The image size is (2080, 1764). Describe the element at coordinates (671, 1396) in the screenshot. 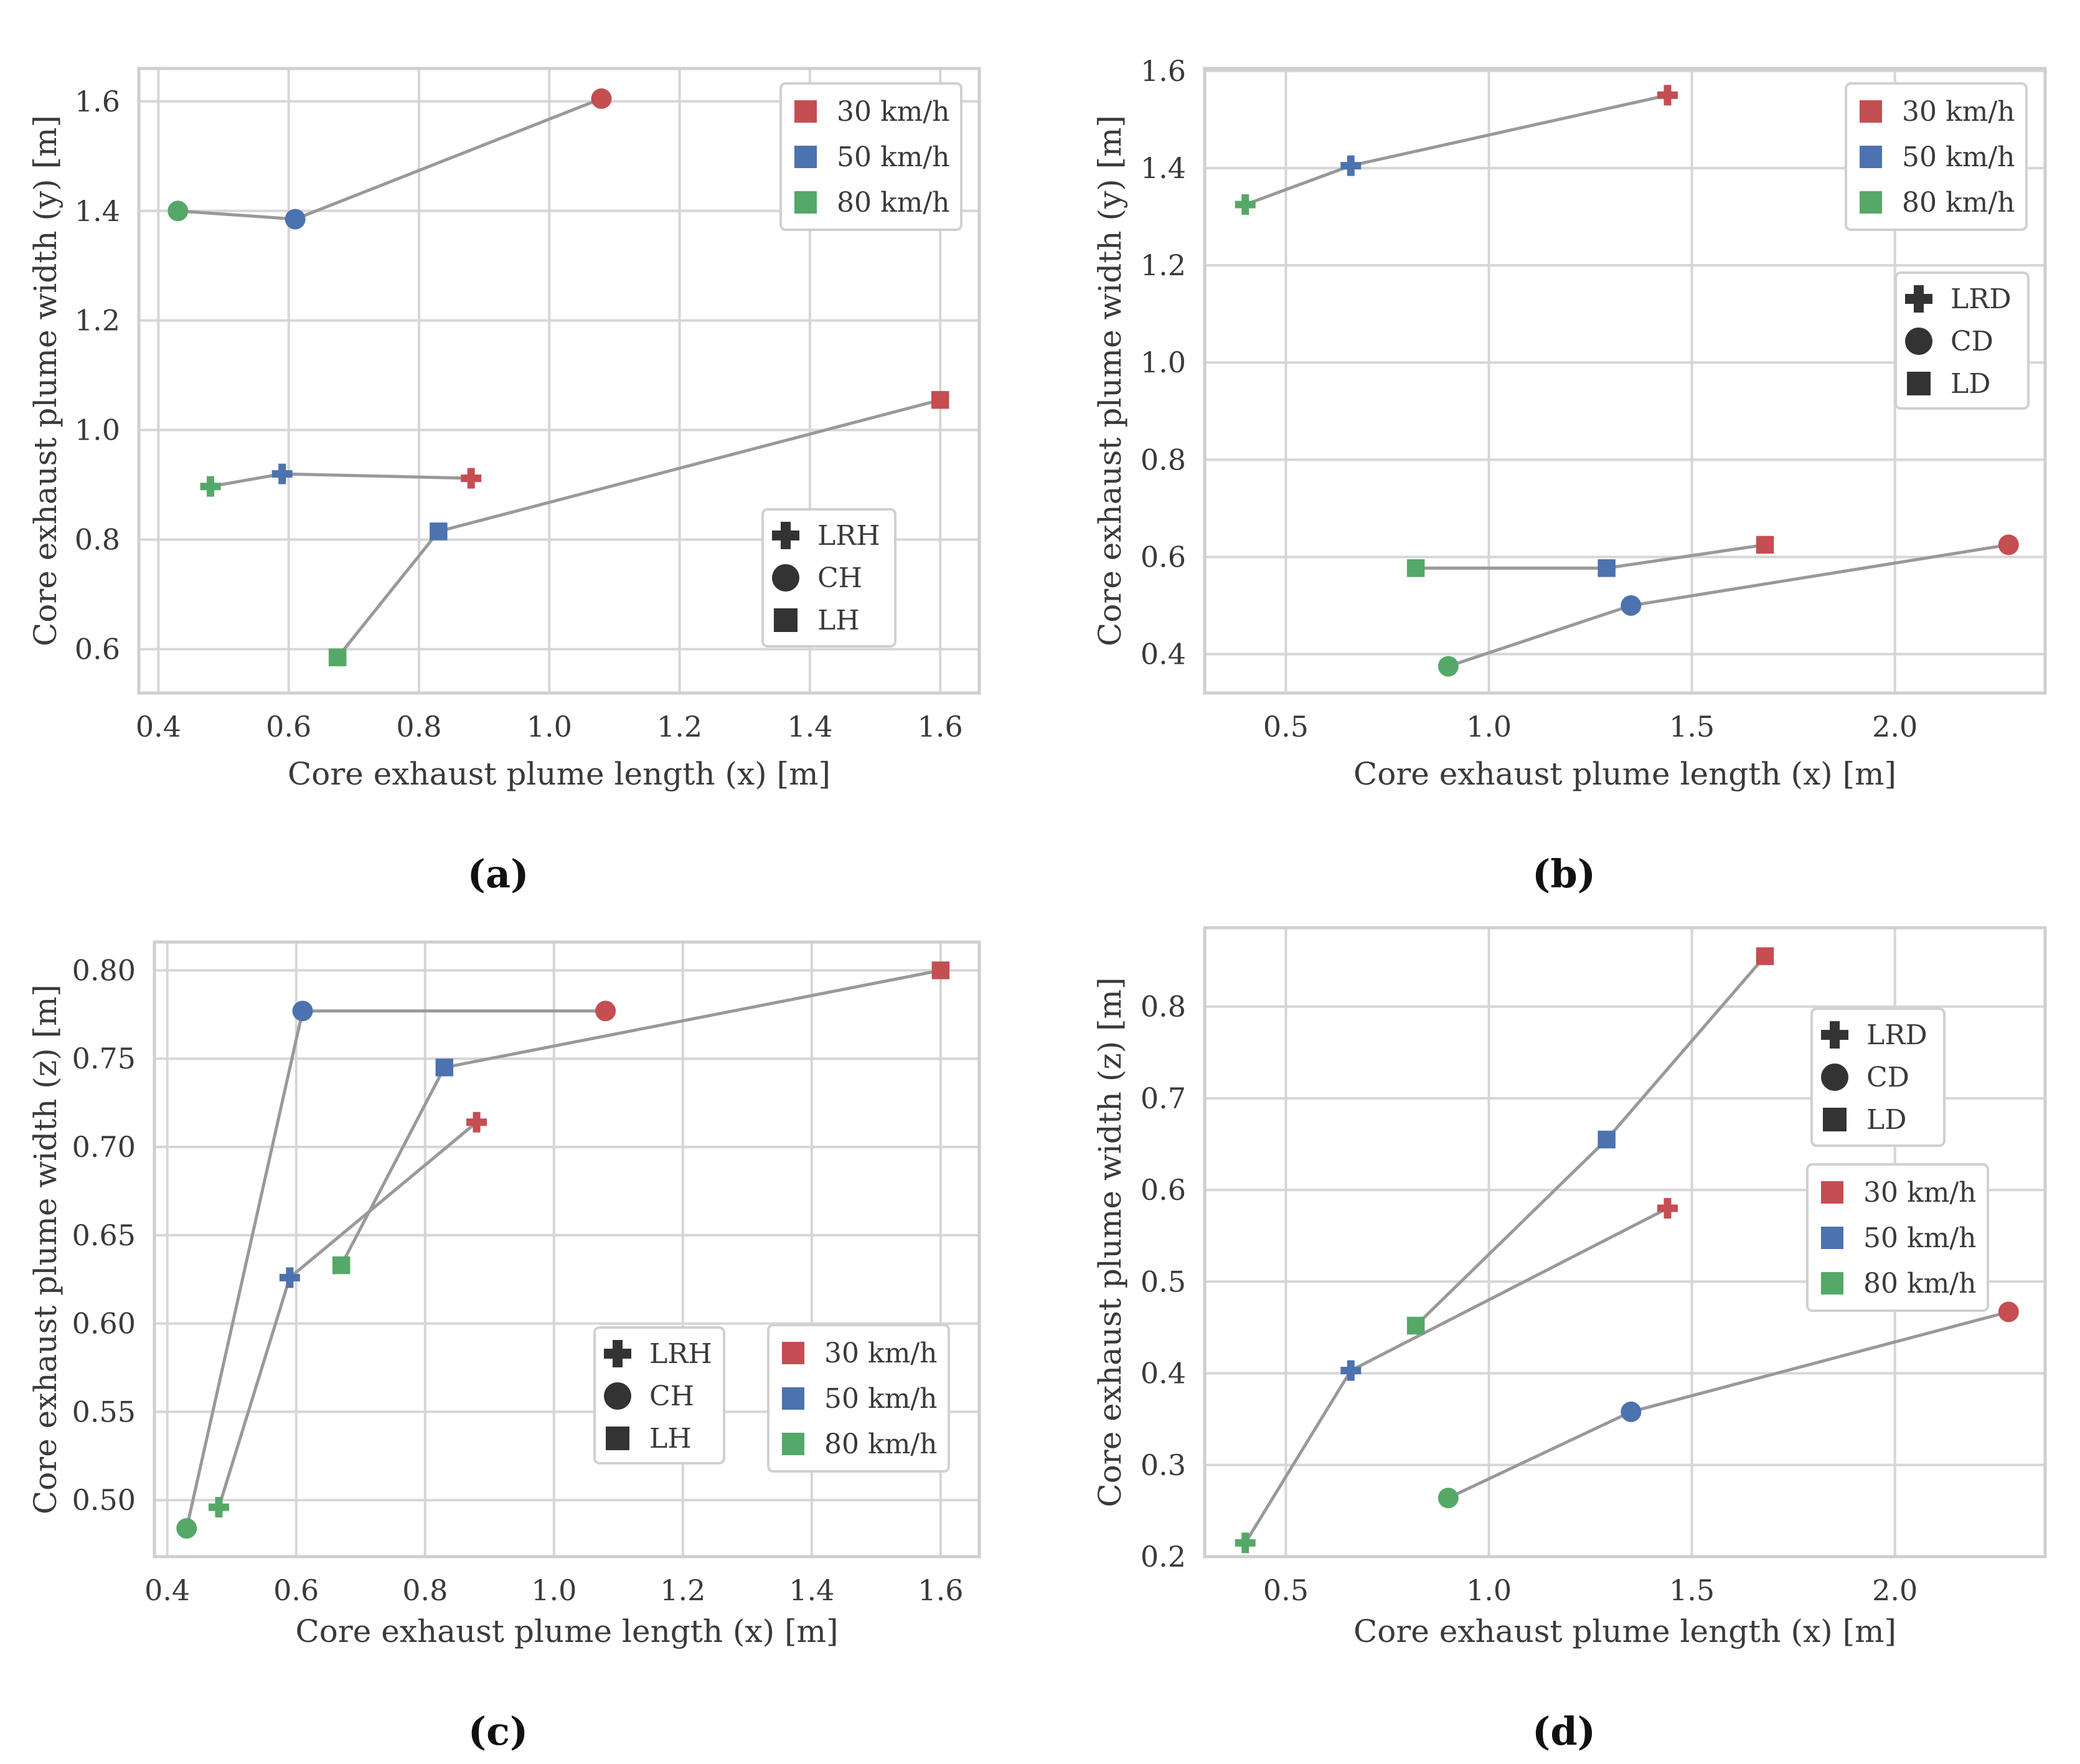

I see `marker-legend-label: CH` at that location.